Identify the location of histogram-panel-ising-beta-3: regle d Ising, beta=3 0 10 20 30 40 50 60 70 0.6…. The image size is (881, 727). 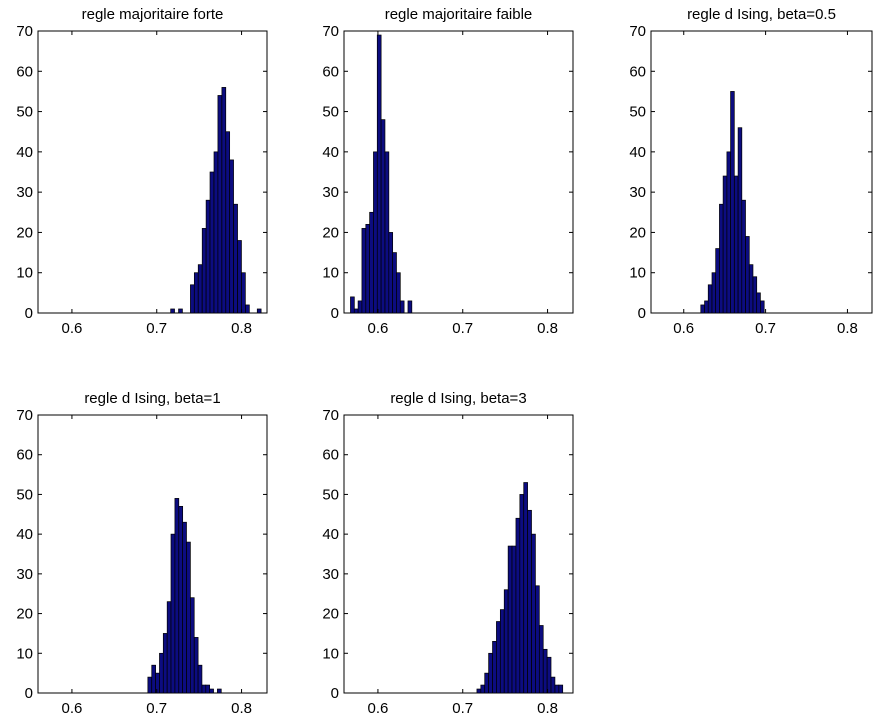
(448, 553).